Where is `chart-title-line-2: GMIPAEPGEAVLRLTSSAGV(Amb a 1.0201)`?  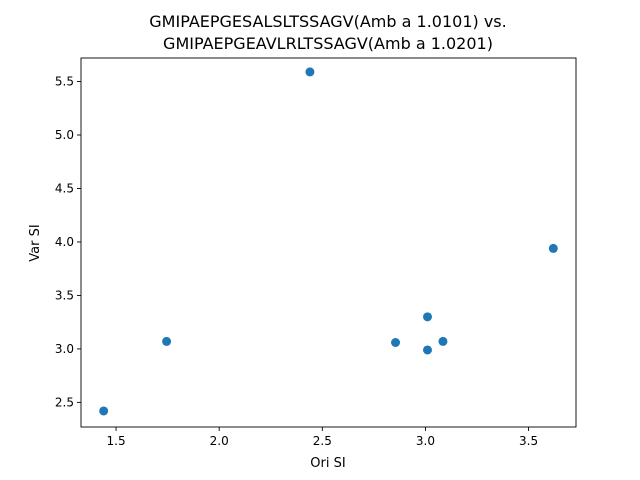 chart-title-line-2: GMIPAEPGEAVLRLTSSAGV(Amb a 1.0201) is located at coordinates (328, 43).